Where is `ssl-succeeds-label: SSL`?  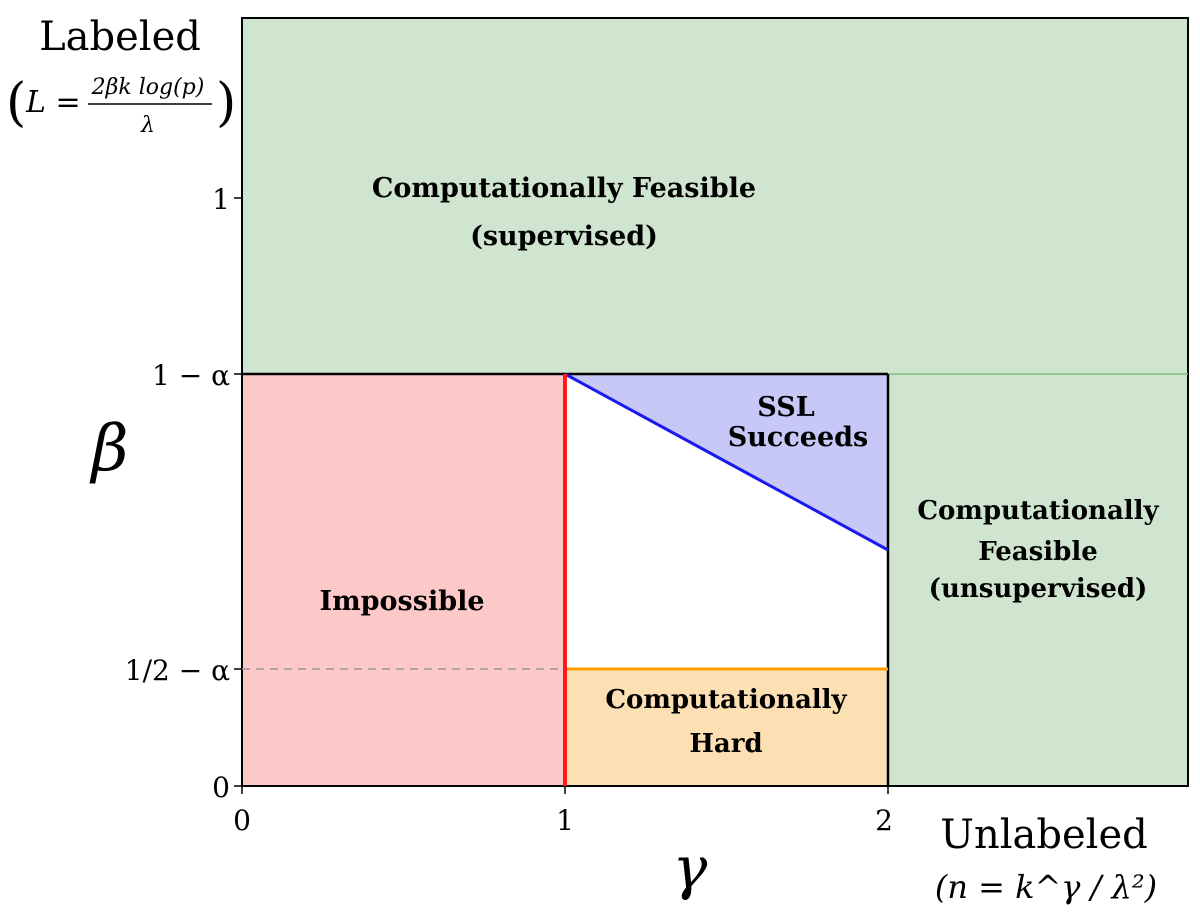 ssl-succeeds-label: SSL is located at coordinates (785, 407).